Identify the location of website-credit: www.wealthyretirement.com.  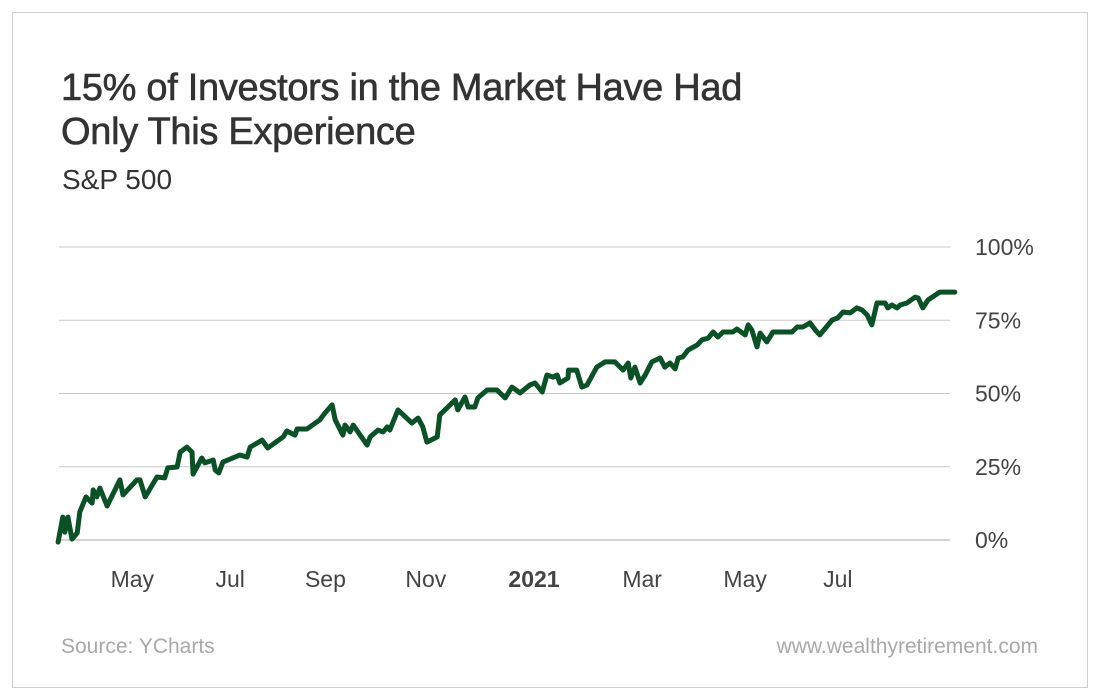
(907, 646).